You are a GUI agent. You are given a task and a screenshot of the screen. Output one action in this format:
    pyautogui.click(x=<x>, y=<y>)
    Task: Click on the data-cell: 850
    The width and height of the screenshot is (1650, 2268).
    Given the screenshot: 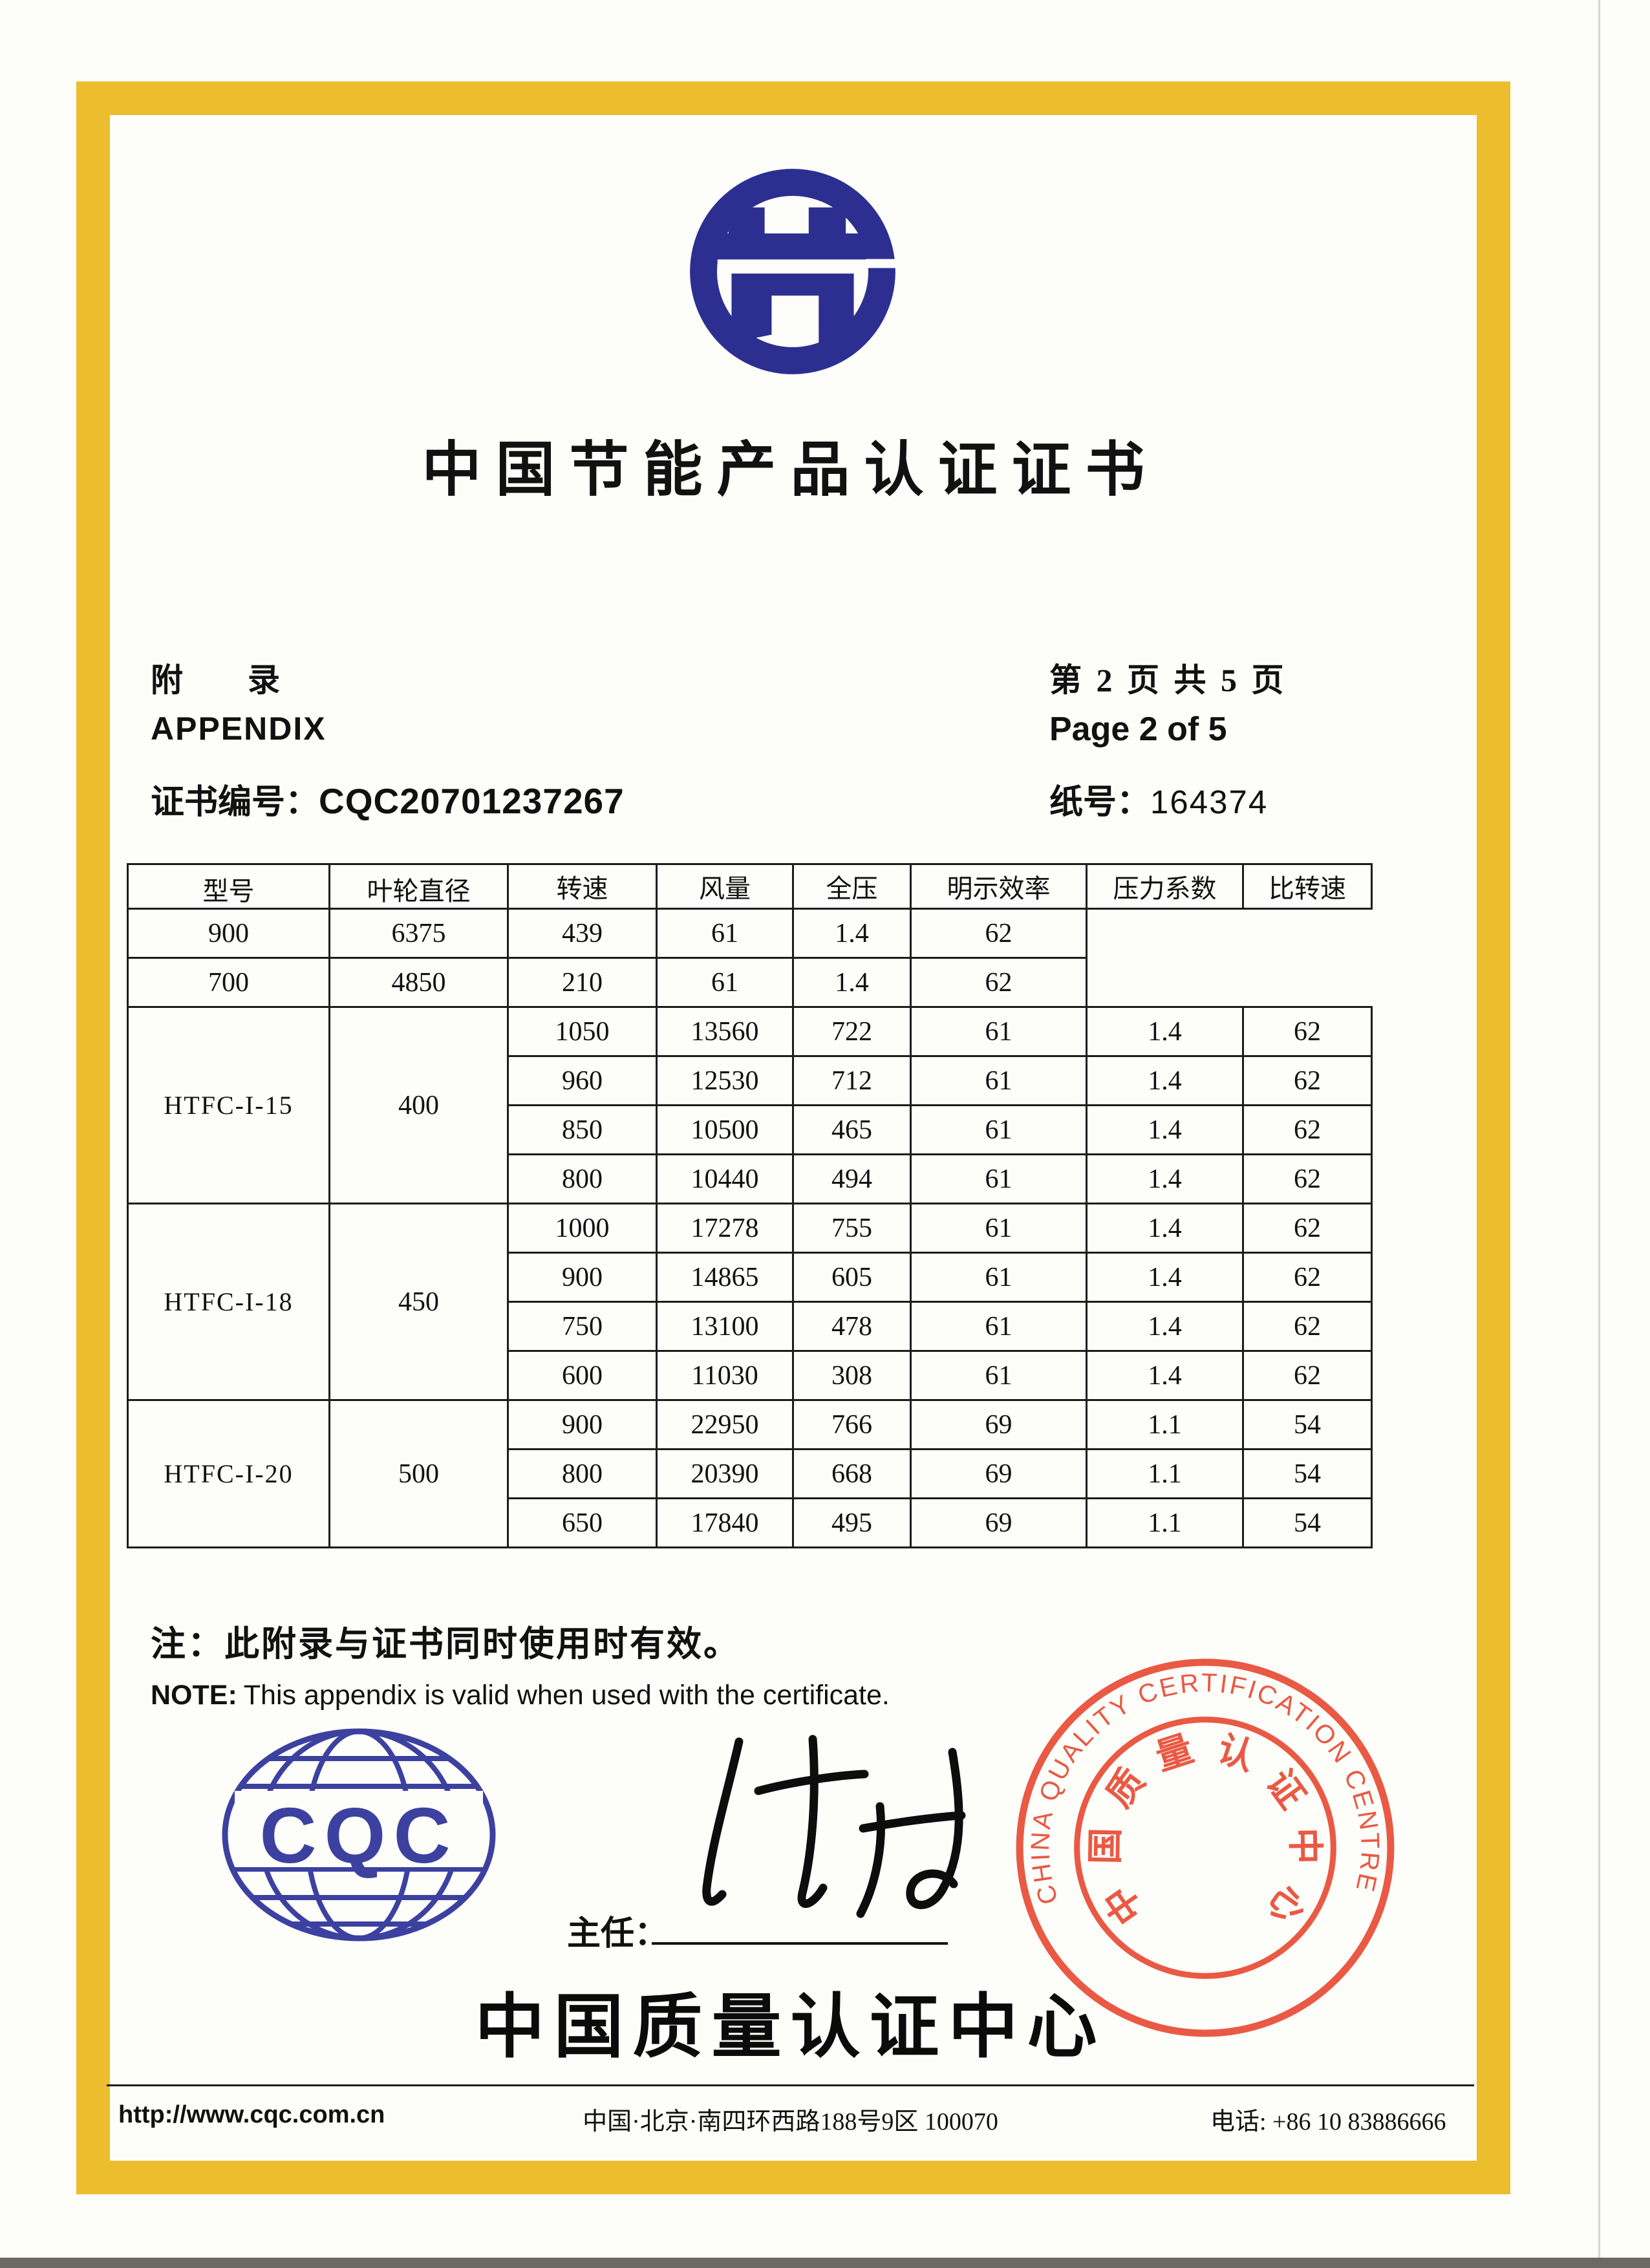 What is the action you would take?
    pyautogui.click(x=582, y=1129)
    